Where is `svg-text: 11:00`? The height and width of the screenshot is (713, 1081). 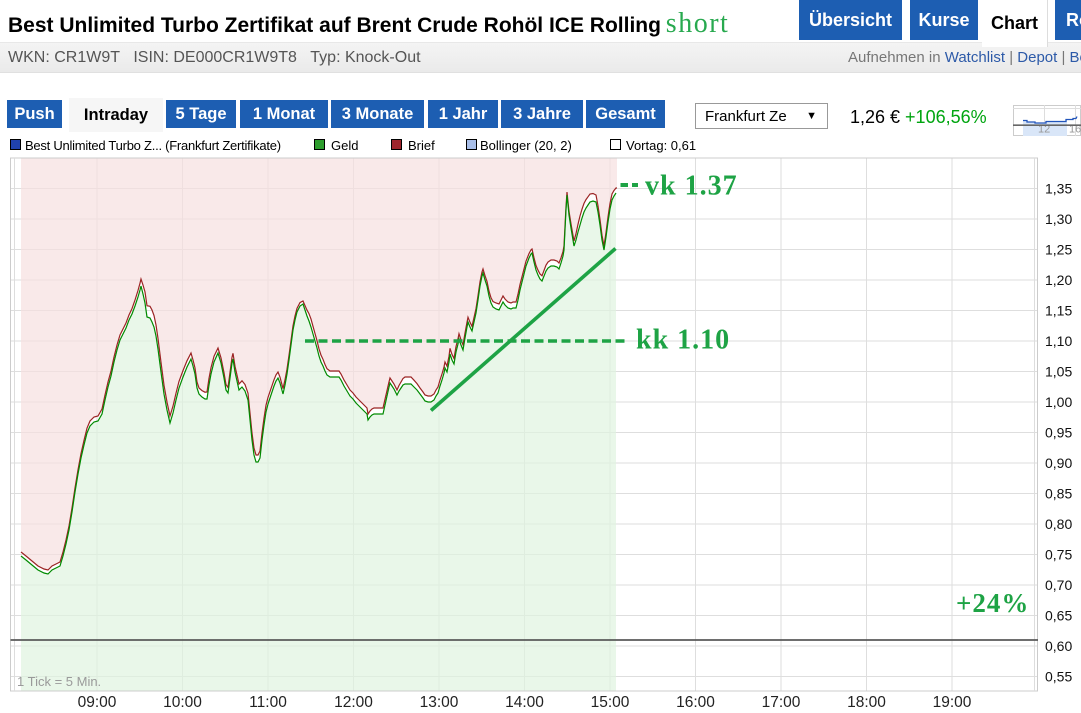
svg-text: 11:00 is located at coordinates (268, 702).